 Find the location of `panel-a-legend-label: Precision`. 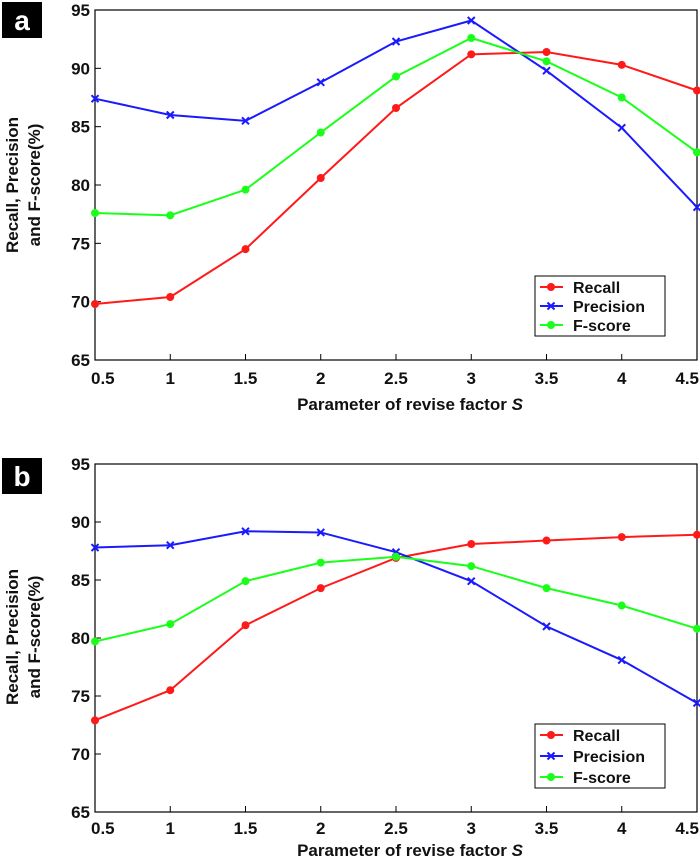

panel-a-legend-label: Precision is located at coordinates (609, 307).